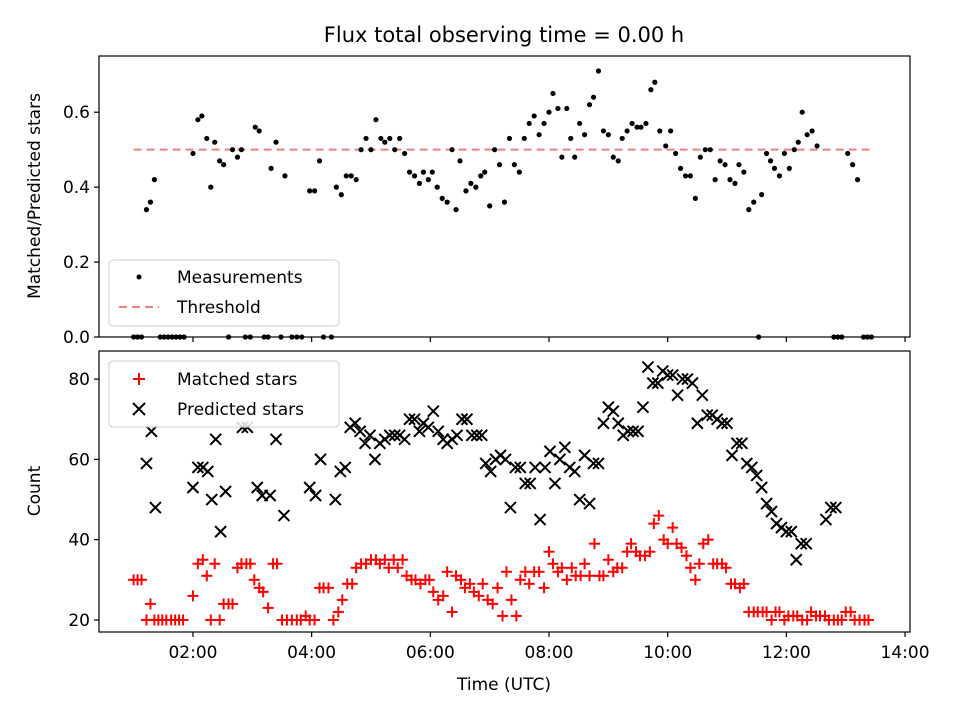  What do you see at coordinates (549, 653) in the screenshot?
I see `x-tick-label: 08:00` at bounding box center [549, 653].